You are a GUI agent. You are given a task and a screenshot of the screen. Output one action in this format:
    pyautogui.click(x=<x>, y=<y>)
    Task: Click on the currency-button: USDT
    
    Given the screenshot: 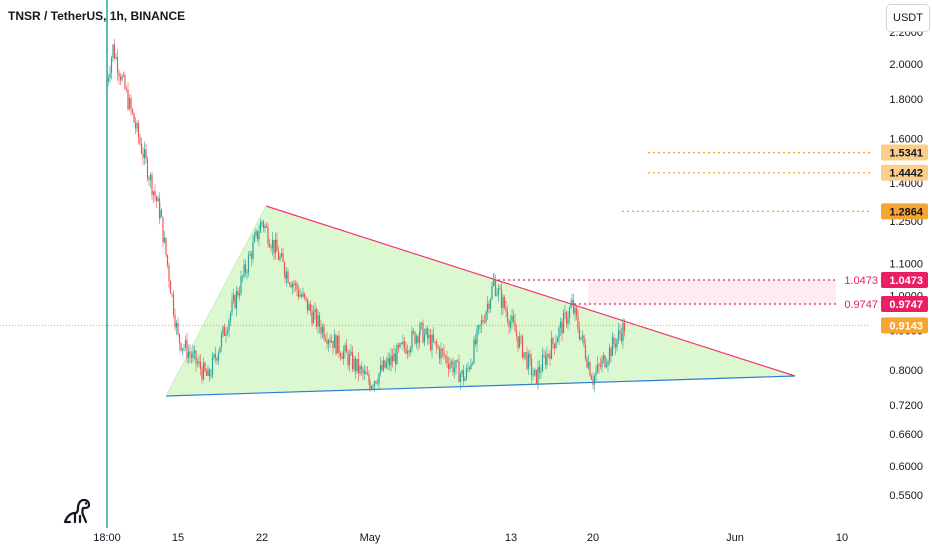 What is the action you would take?
    pyautogui.click(x=908, y=18)
    